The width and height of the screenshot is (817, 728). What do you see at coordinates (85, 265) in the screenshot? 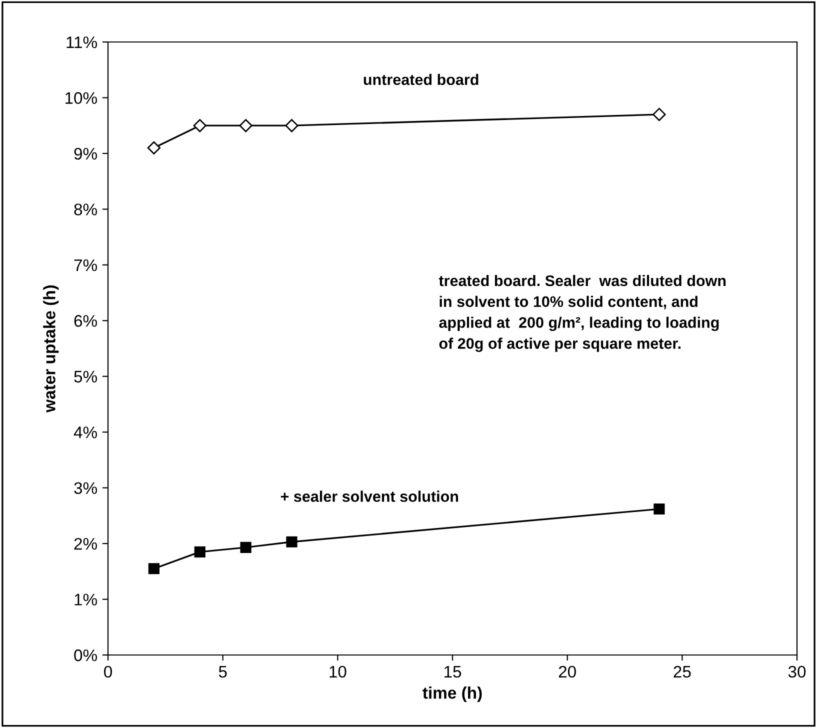
I see `y-tick-label: 7%` at bounding box center [85, 265].